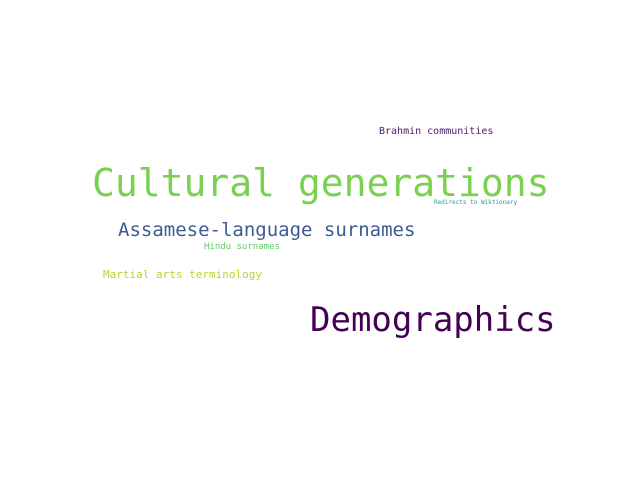 The image size is (640, 480). What do you see at coordinates (321, 183) in the screenshot?
I see `word-cultural-generations: Cultural generations` at bounding box center [321, 183].